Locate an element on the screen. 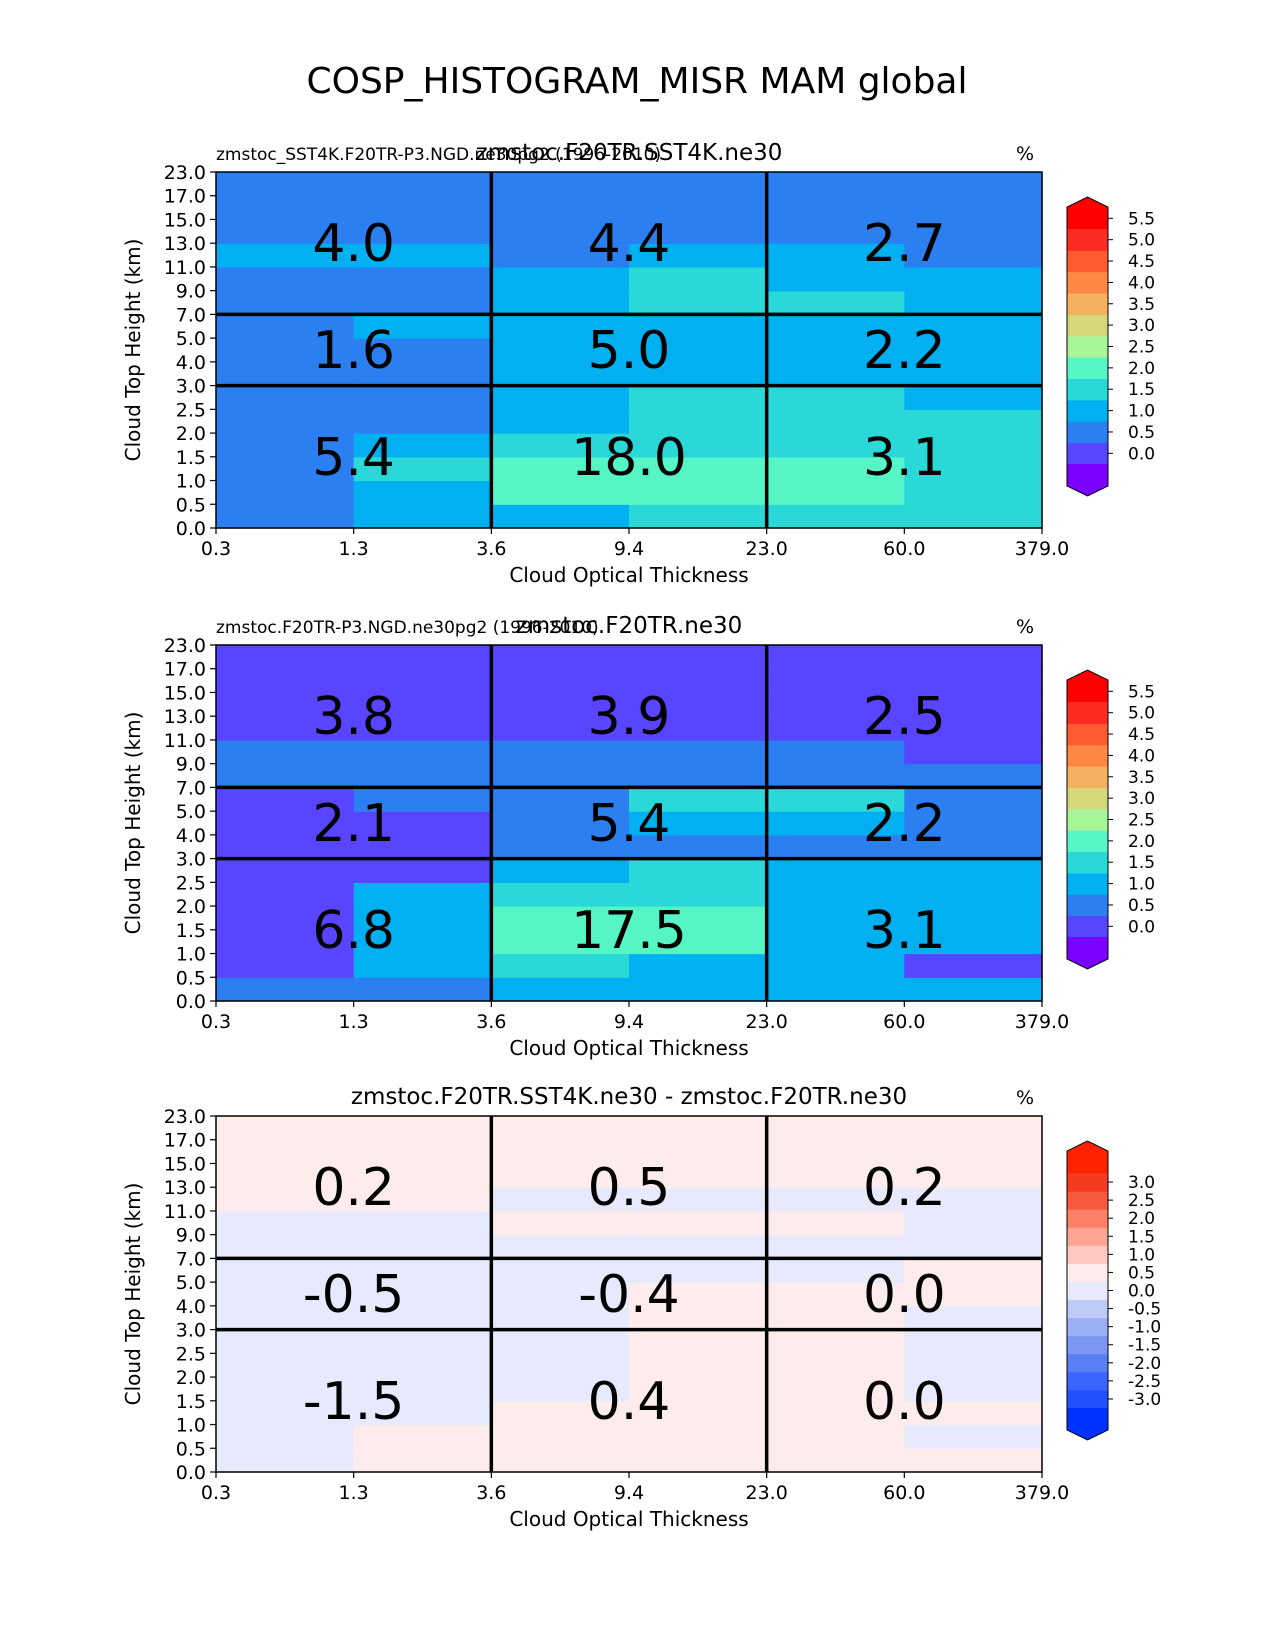 This screenshot has width=1275, height=1650. colorbar-tick-label: -2.0 is located at coordinates (1144, 1364).